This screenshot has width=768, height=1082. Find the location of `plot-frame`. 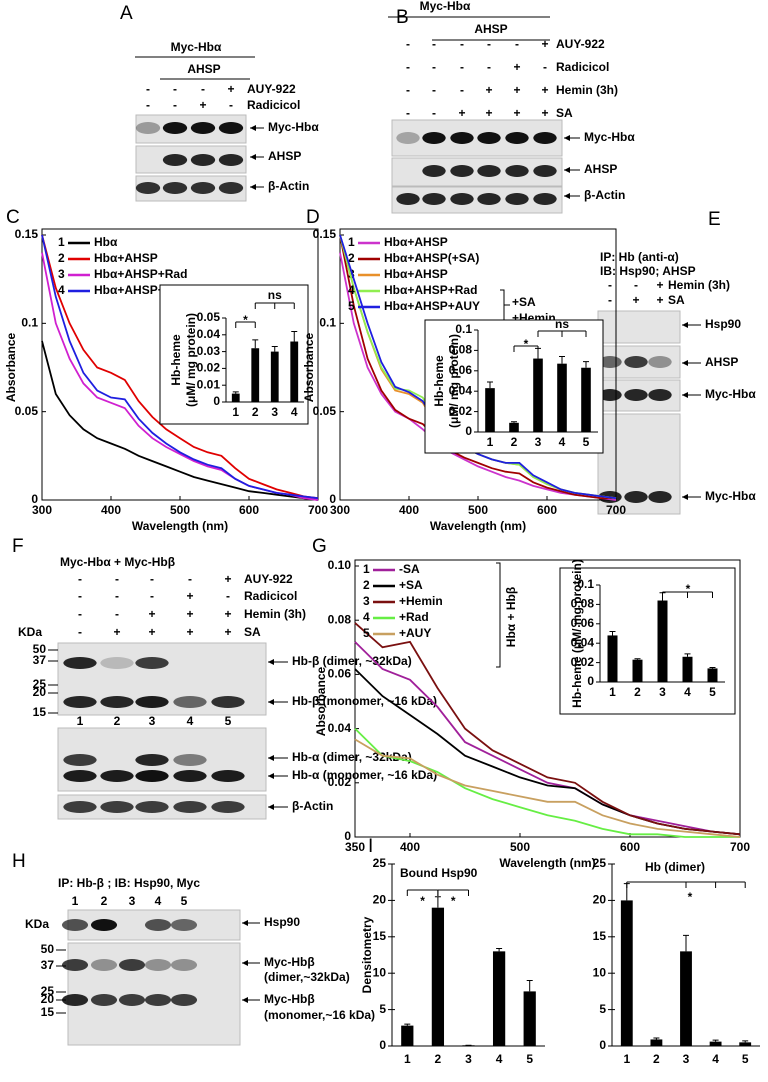

plot-frame is located at coordinates (547, 698).